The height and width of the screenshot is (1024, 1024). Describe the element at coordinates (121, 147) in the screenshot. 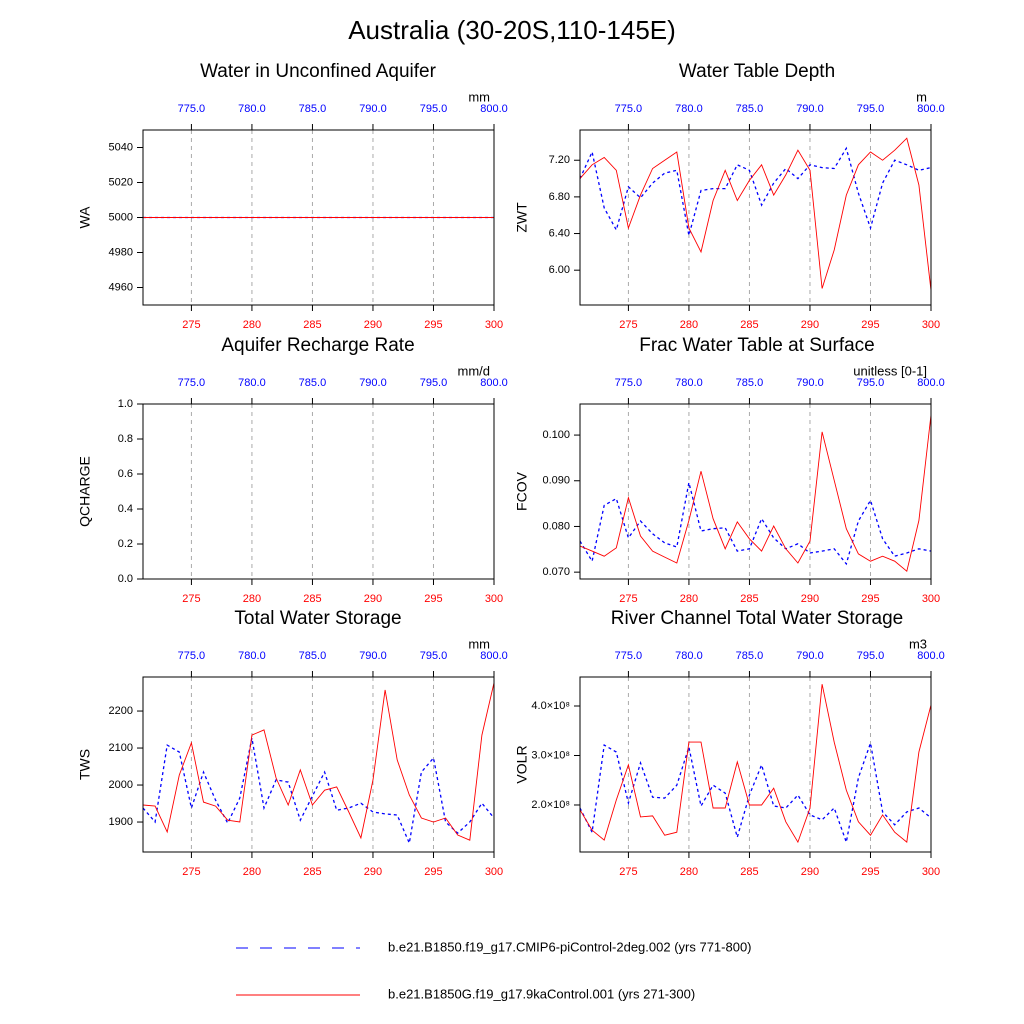

I see `y-tick-label: 5040` at that location.